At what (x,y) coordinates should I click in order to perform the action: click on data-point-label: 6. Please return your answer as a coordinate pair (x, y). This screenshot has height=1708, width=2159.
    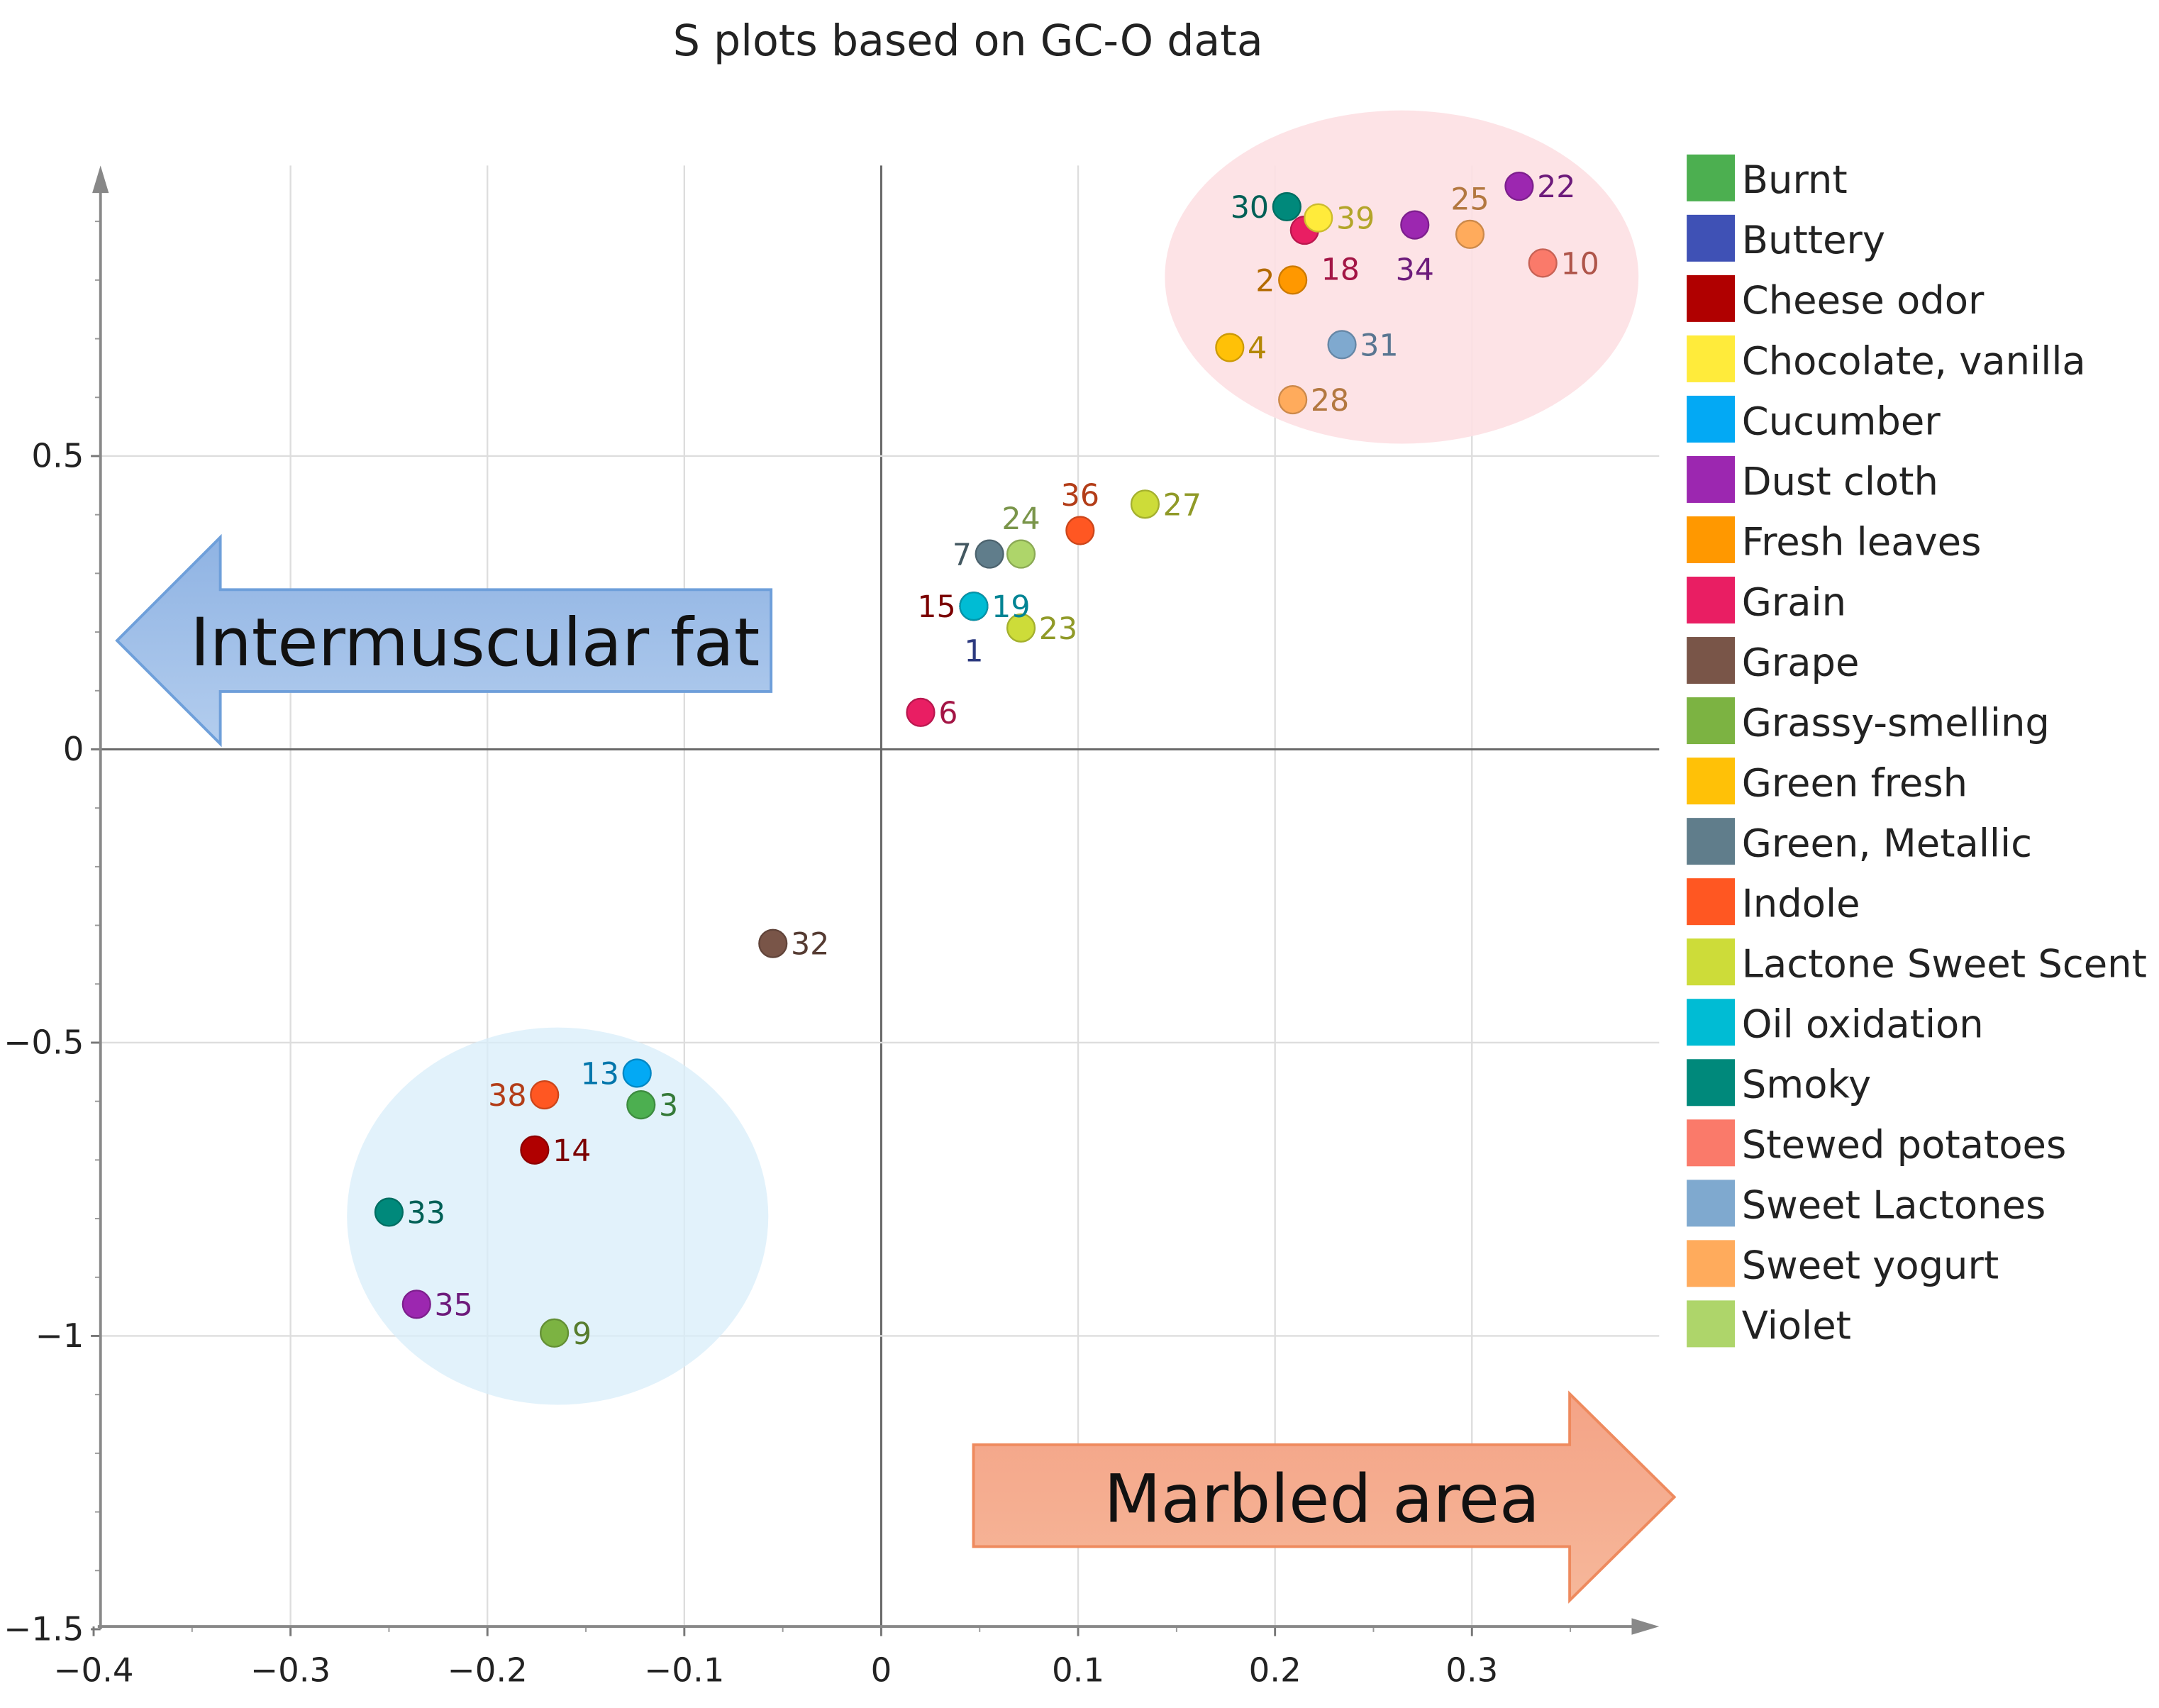
    Looking at the image, I should click on (948, 714).